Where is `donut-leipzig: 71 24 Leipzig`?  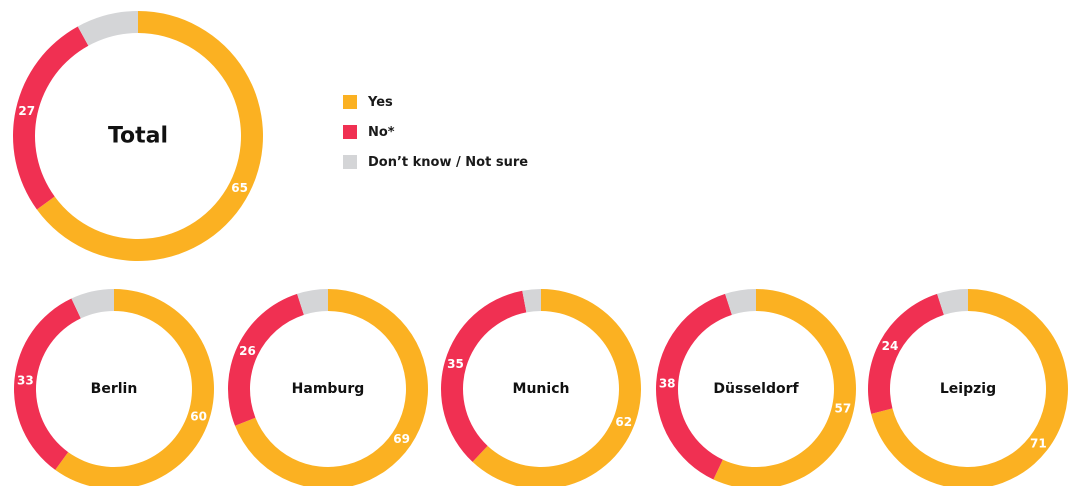
donut-leipzig: 71 24 Leipzig is located at coordinates (968, 387).